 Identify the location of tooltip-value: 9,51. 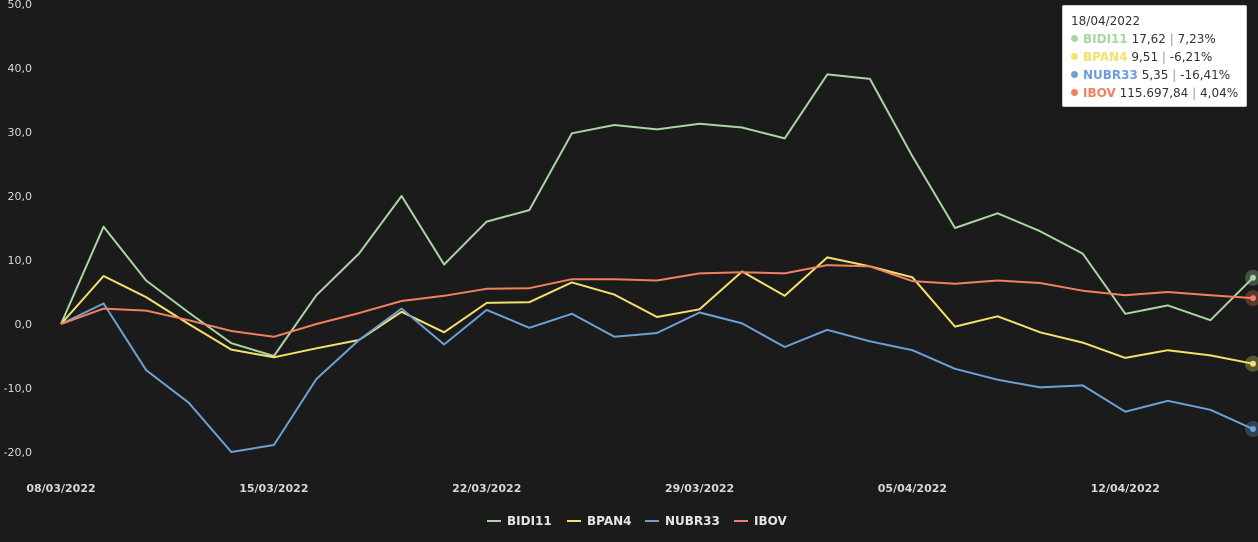
(1145, 57).